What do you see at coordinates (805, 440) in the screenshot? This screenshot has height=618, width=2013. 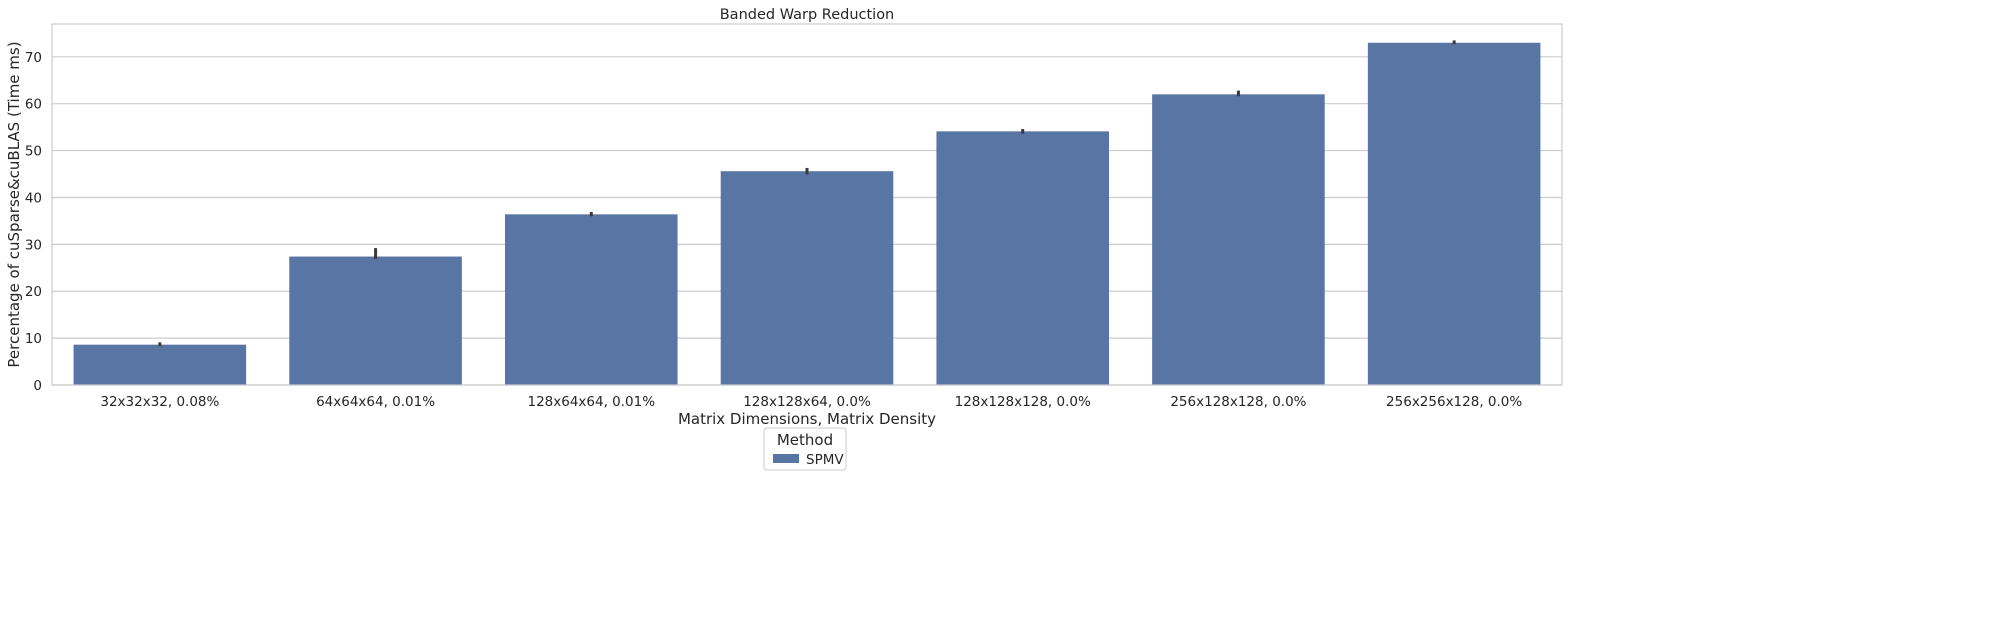 I see `legend-title: Method` at bounding box center [805, 440].